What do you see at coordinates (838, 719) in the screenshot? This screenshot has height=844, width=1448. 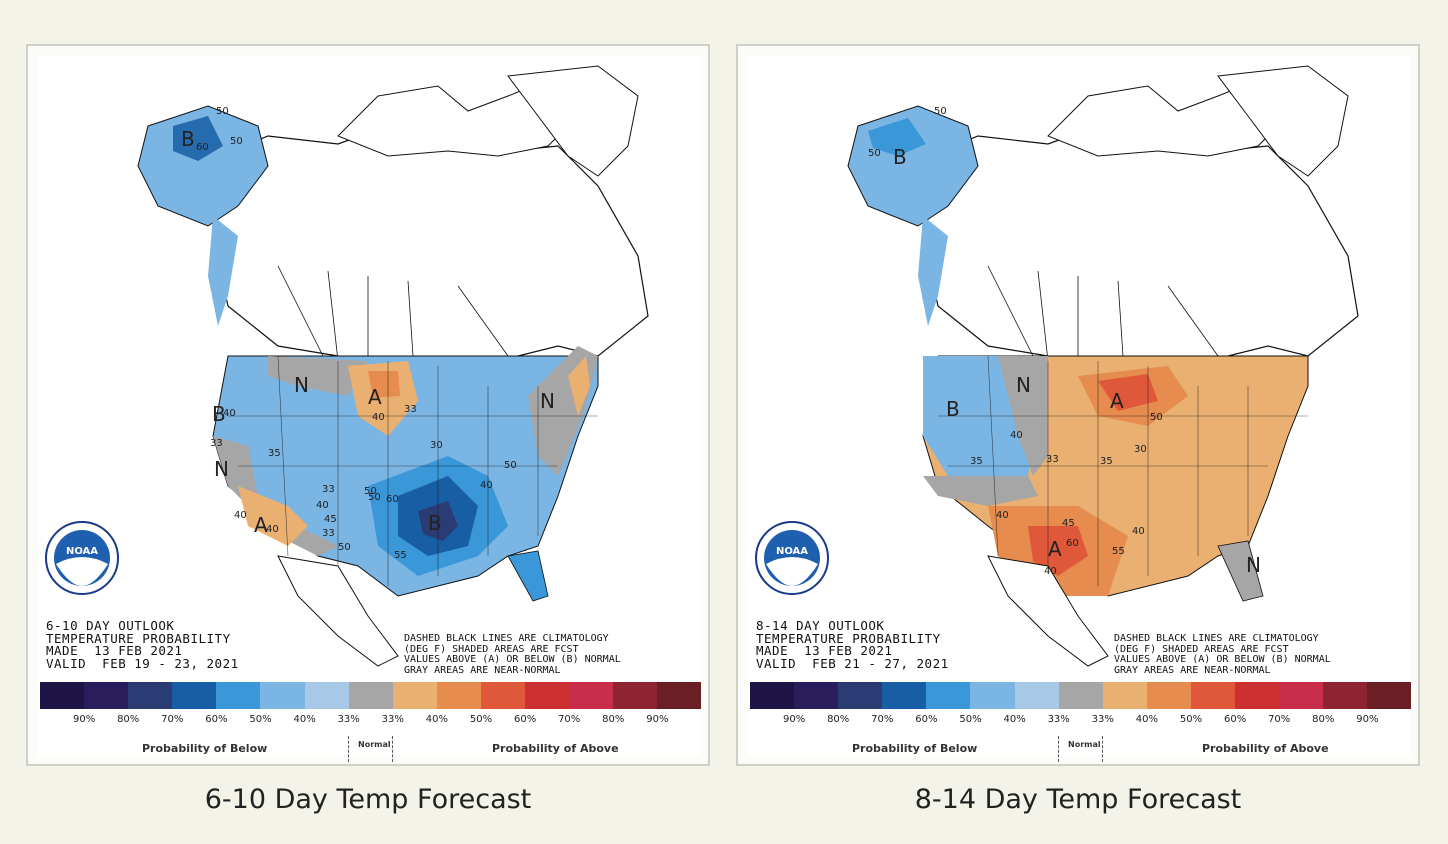 I see `legend-percent-label: 80%` at bounding box center [838, 719].